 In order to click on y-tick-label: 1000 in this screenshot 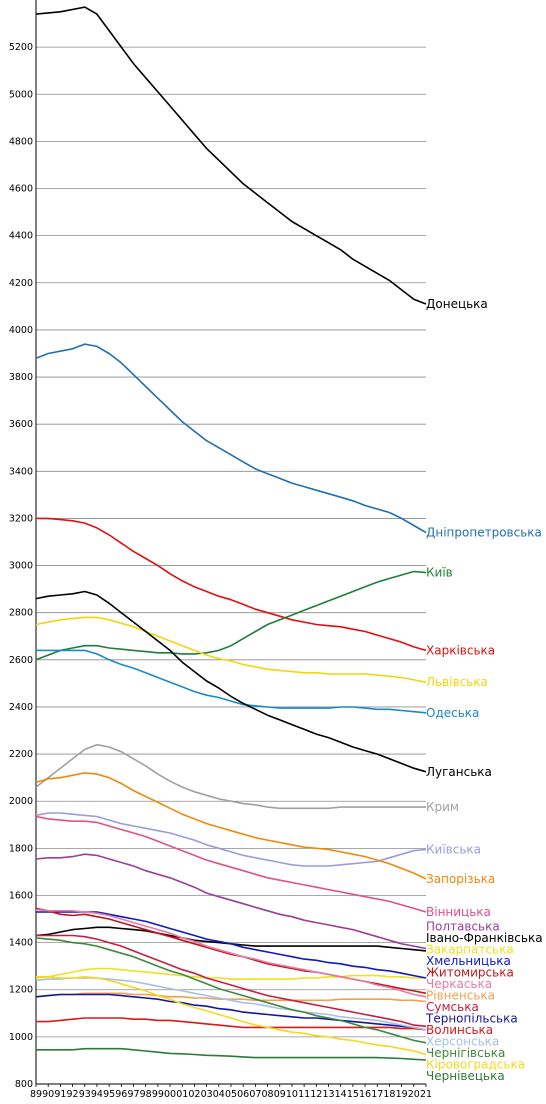, I will do `click(21, 1037)`.